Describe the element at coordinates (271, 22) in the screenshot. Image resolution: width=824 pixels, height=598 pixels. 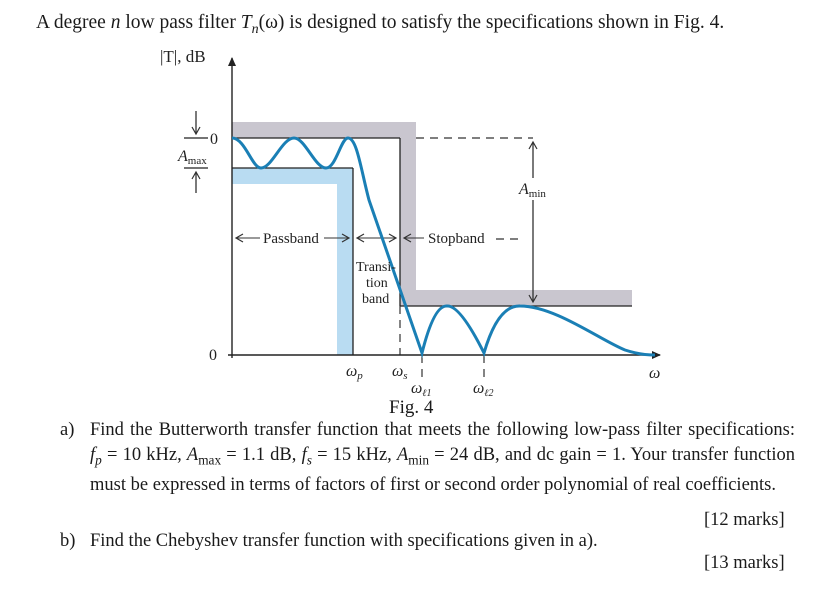
I see `transfer-argument: (ω)` at that location.